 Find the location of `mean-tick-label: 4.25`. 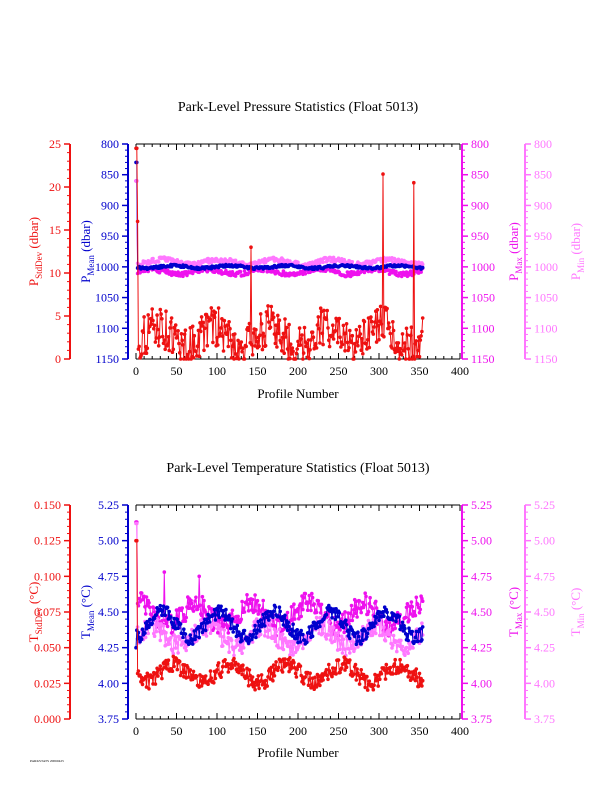

mean-tick-label: 4.25 is located at coordinates (108, 648).